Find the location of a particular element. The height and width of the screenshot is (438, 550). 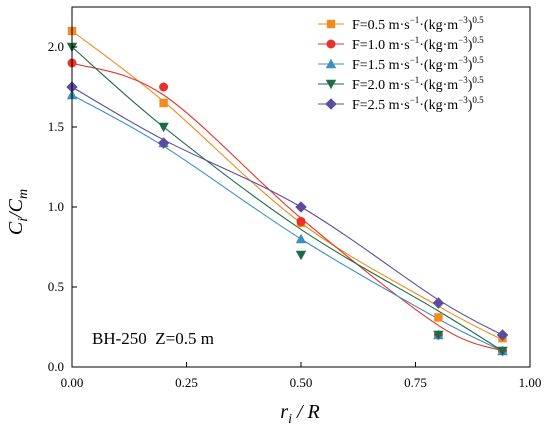

y-tick-label: 0.0 is located at coordinates (56, 366).